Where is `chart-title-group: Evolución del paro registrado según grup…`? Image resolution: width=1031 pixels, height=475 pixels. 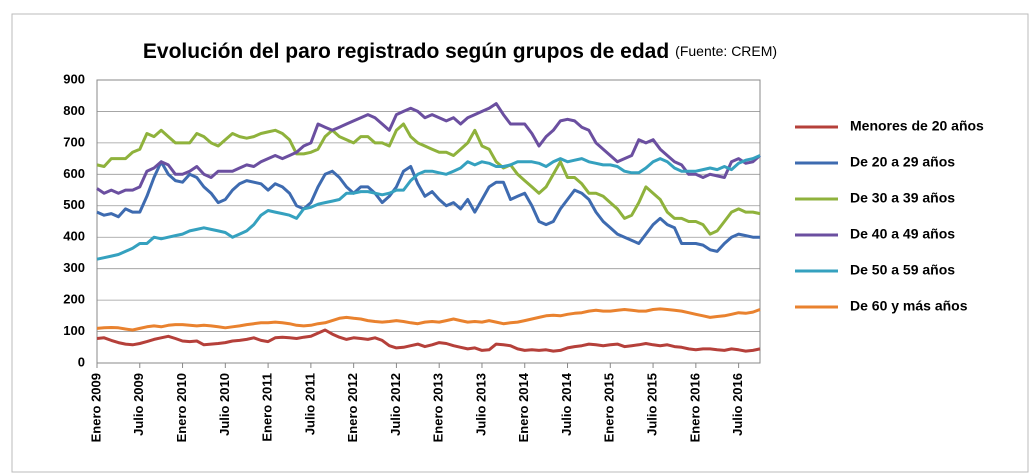
chart-title-group: Evolución del paro registrado según grup… is located at coordinates (460, 51).